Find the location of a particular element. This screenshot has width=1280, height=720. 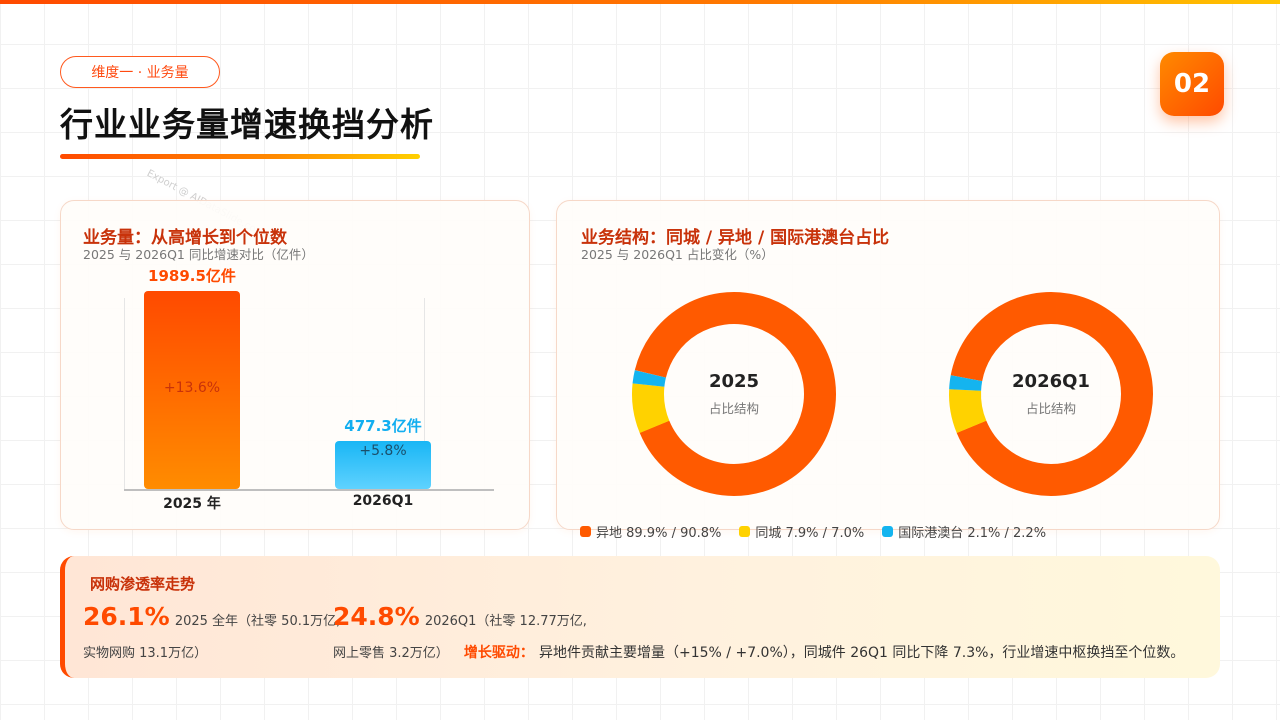

page-title: 行业业务量增速换挡分析 is located at coordinates (247, 124).